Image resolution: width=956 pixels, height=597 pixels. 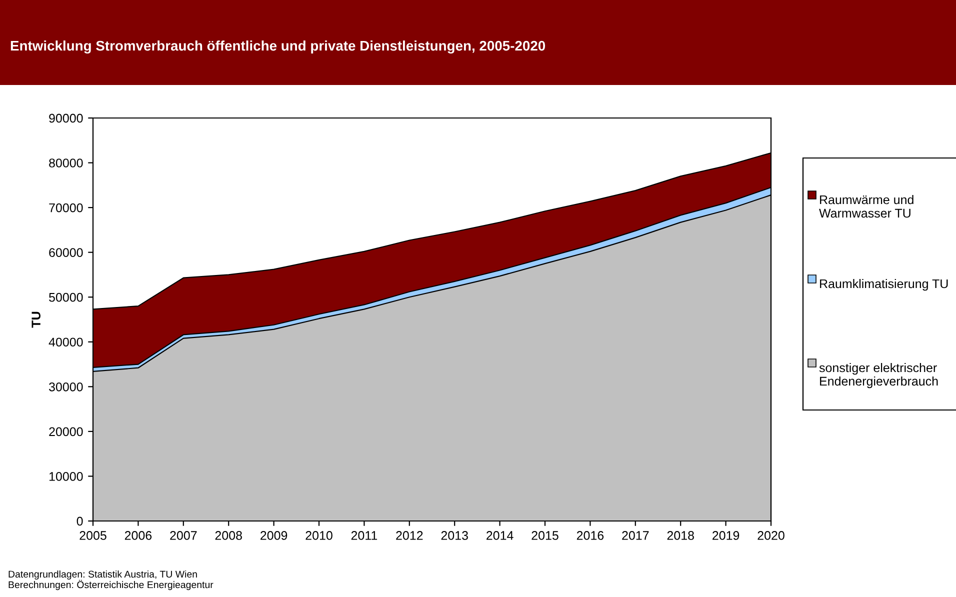 What do you see at coordinates (66, 476) in the screenshot?
I see `y-tick-label: 10000` at bounding box center [66, 476].